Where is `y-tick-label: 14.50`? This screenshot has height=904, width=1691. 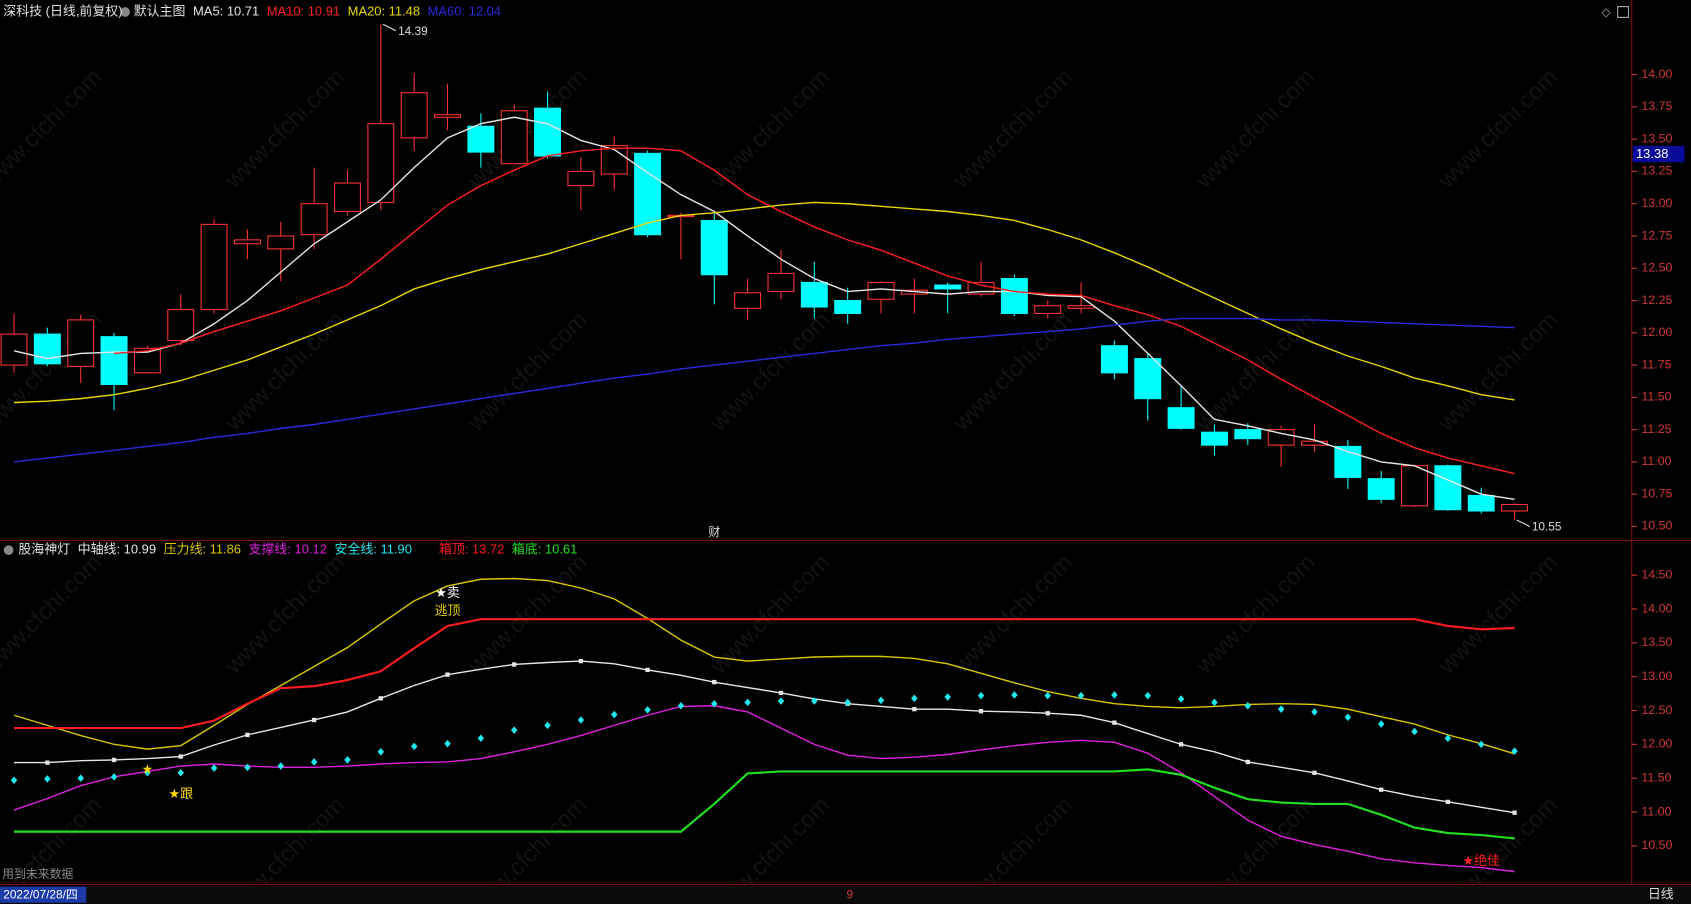 y-tick-label: 14.50 is located at coordinates (1656, 574).